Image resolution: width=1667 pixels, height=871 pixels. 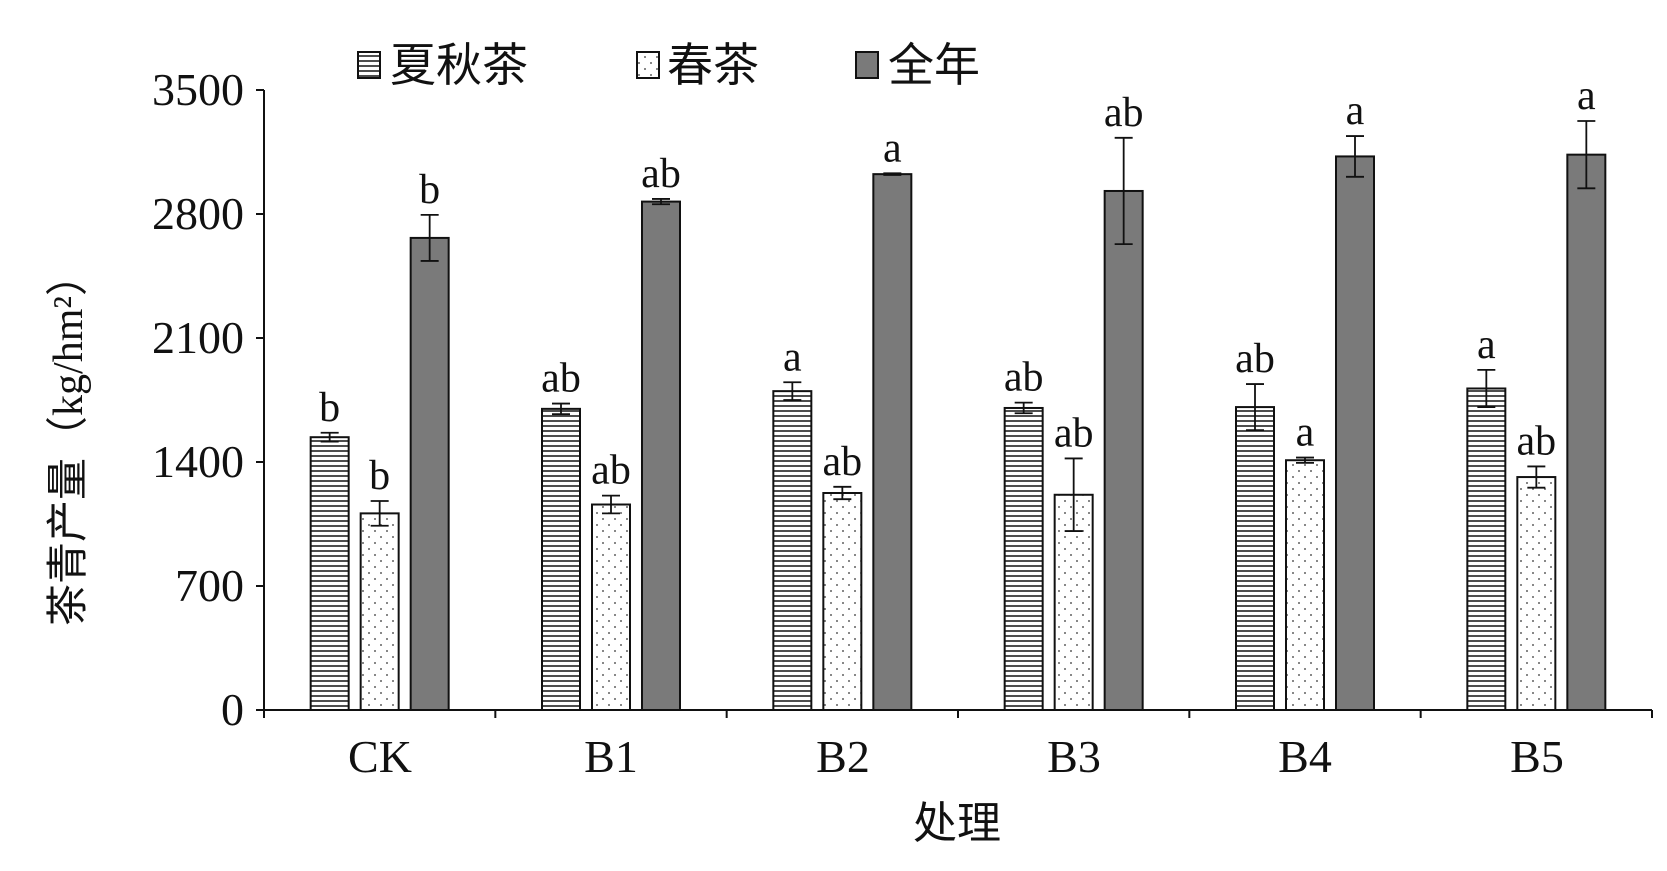 I want to click on y-tick-label: 2100, so click(x=198, y=337).